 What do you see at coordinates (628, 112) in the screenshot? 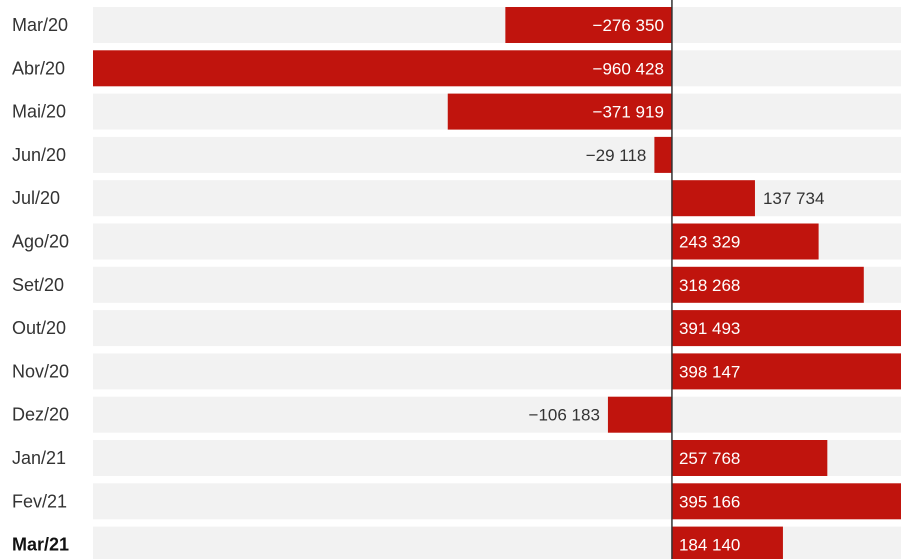
I see `value-label-mai-20: −371 919` at bounding box center [628, 112].